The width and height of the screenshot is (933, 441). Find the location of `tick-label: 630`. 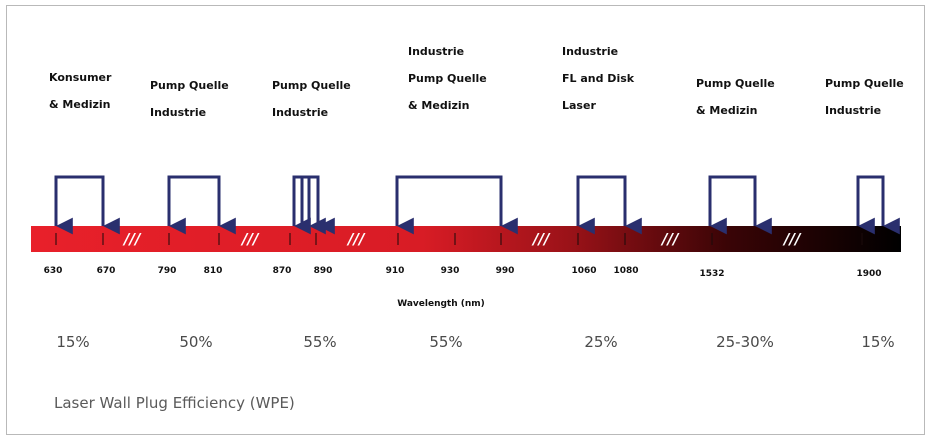

tick-label: 630 is located at coordinates (53, 271).